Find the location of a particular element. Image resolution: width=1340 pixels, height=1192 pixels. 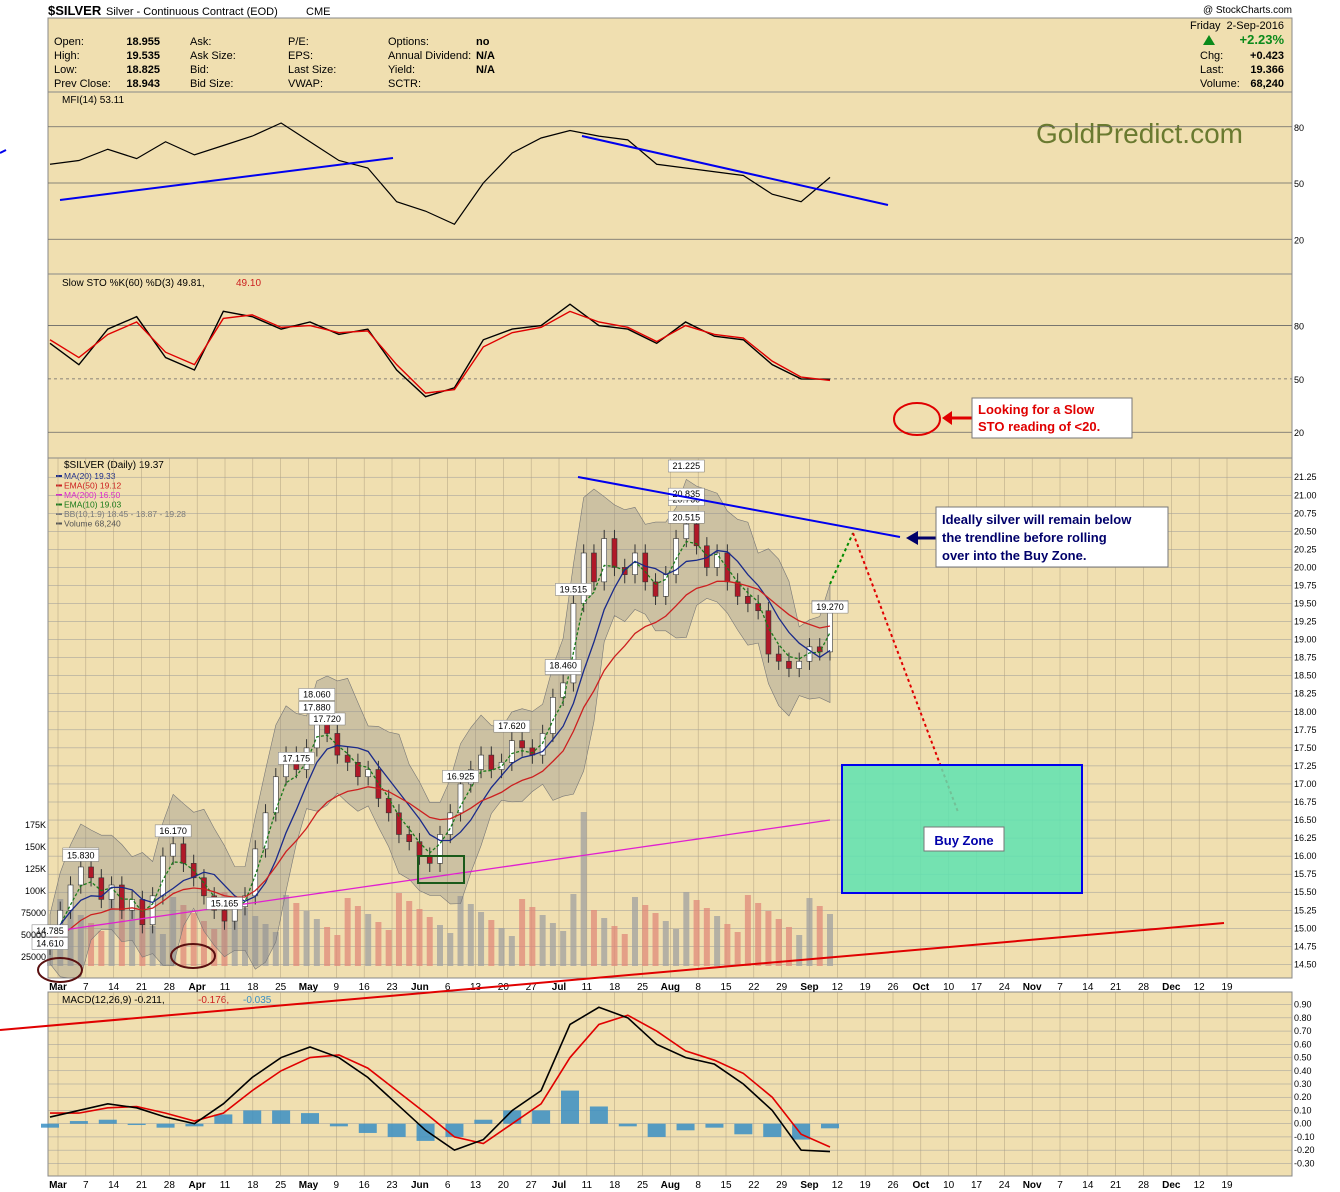

trend-callout-line2: the trendline before rolling is located at coordinates (1024, 537).